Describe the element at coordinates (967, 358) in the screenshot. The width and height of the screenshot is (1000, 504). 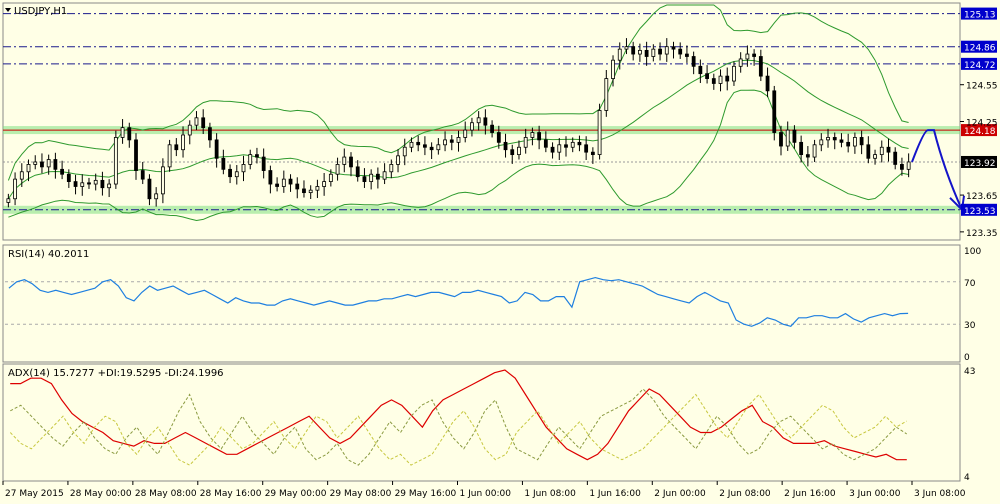
I see `rsi-tick-label: 0` at that location.